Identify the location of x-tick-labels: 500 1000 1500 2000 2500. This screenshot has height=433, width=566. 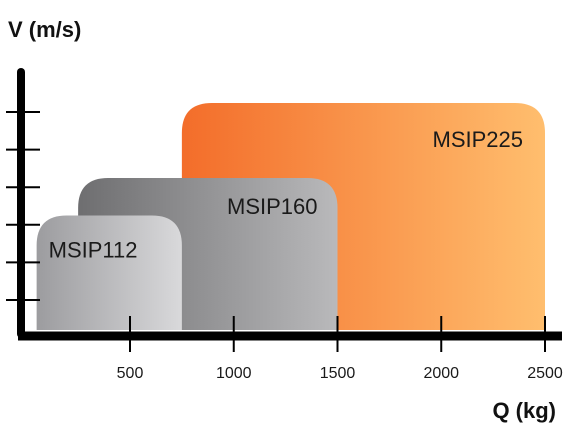
(340, 373).